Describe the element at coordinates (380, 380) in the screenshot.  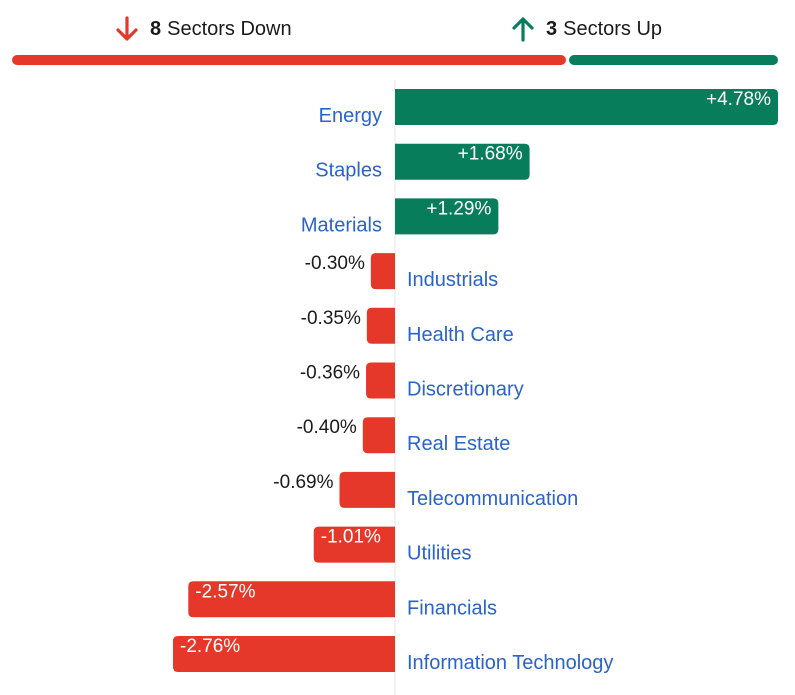
I see `bar-discretionary` at that location.